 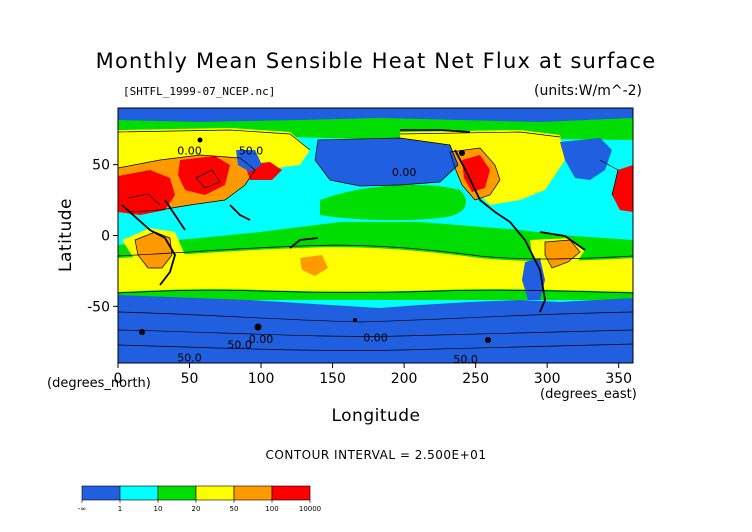 What do you see at coordinates (393, 202) in the screenshot?
I see `region-green-northpacific` at bounding box center [393, 202].